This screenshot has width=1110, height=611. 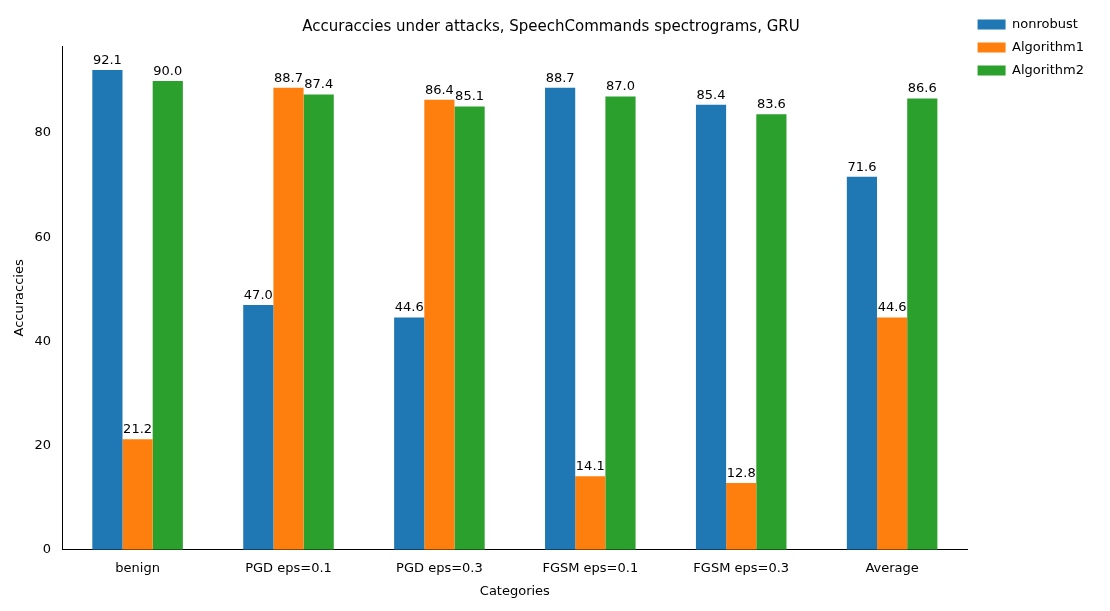 I want to click on x-tick-label: Average, so click(x=892, y=567).